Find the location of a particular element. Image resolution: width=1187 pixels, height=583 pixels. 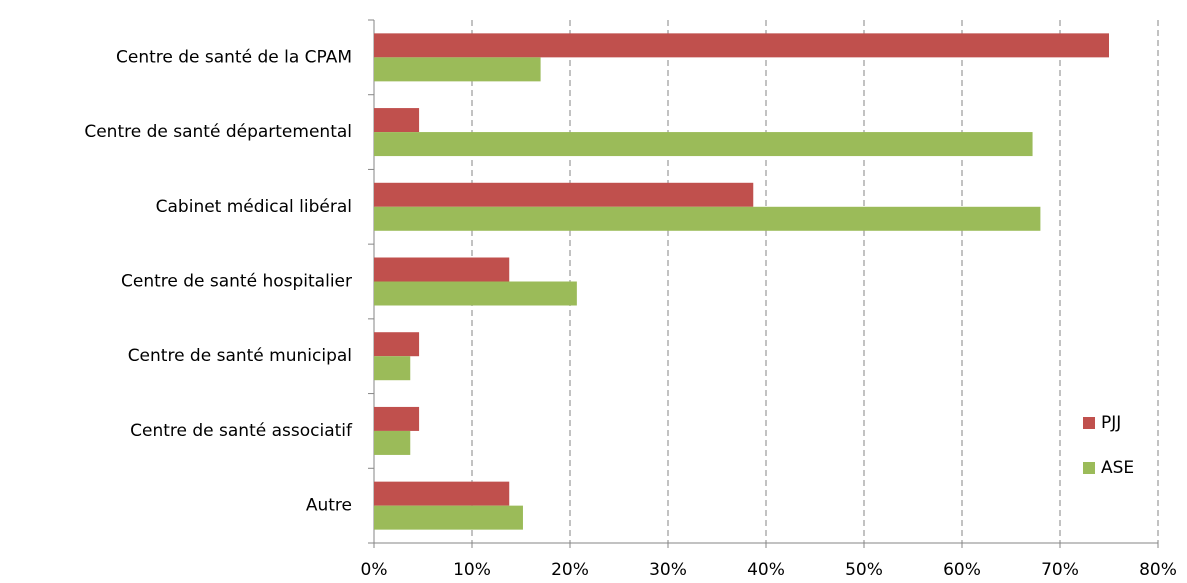

x-tick-label: 20% is located at coordinates (570, 570).